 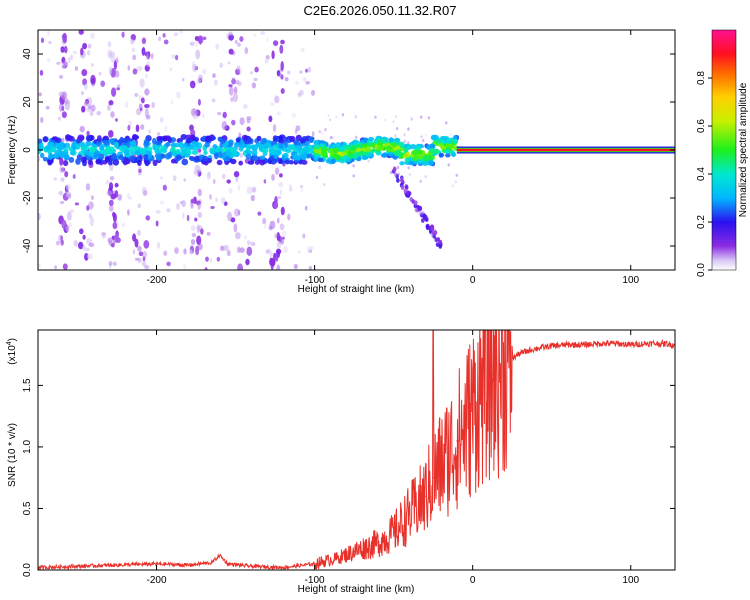 I want to click on figure-title: C2E6.2026.050.11.32.R07, so click(x=380, y=10).